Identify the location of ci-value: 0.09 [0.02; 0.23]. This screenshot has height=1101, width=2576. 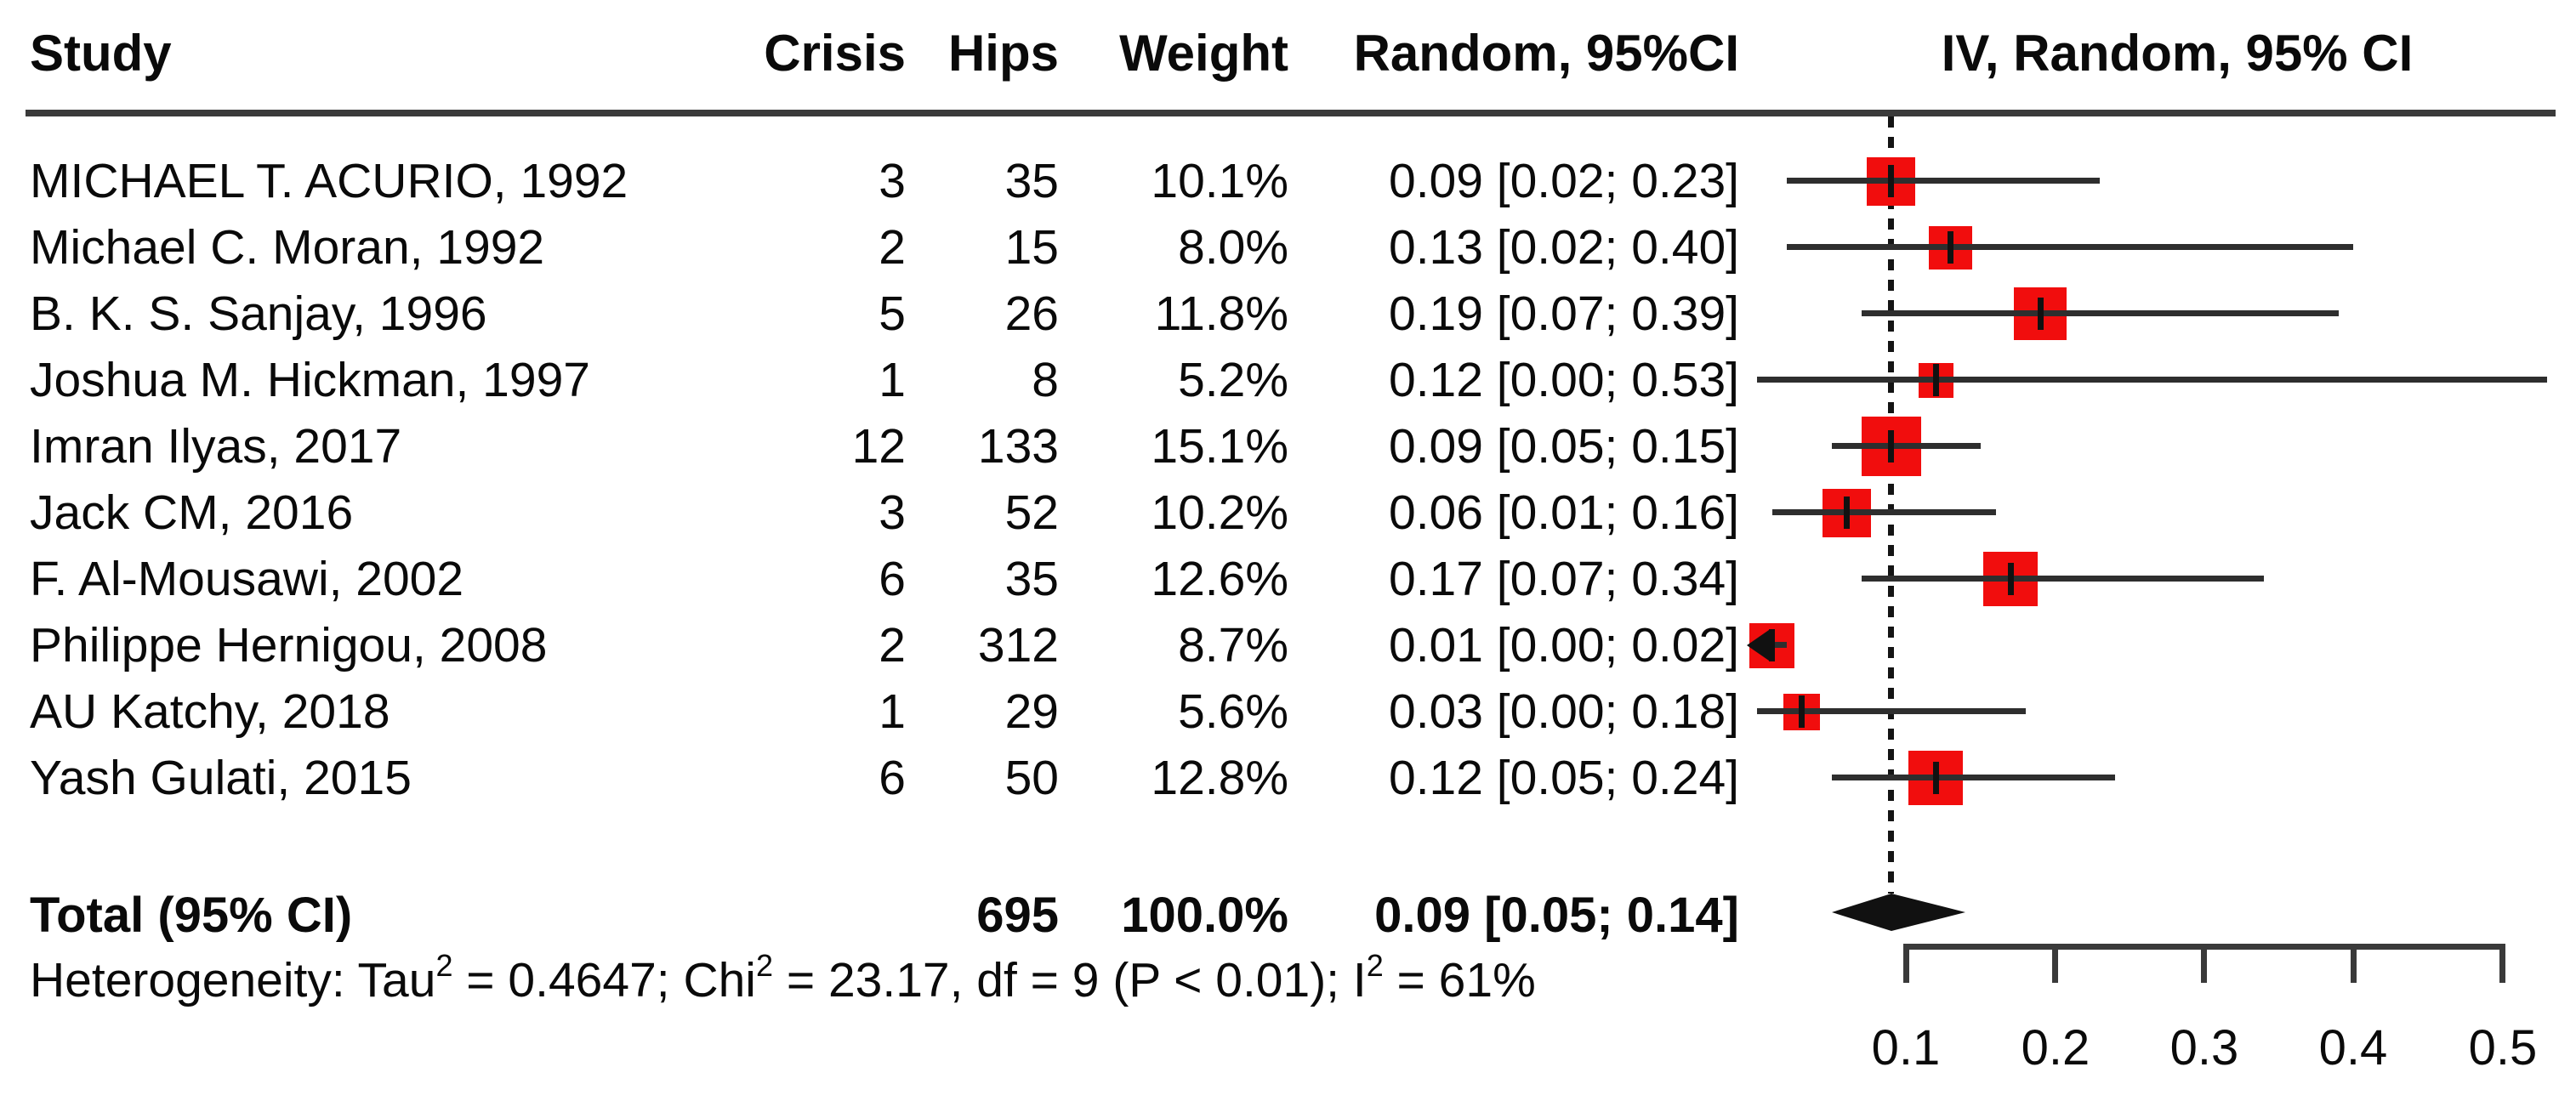
(1564, 181).